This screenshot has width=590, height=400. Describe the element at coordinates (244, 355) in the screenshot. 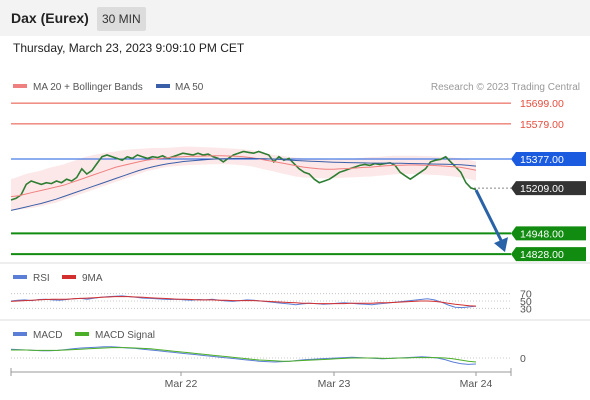

I see `macd-signal-line` at that location.